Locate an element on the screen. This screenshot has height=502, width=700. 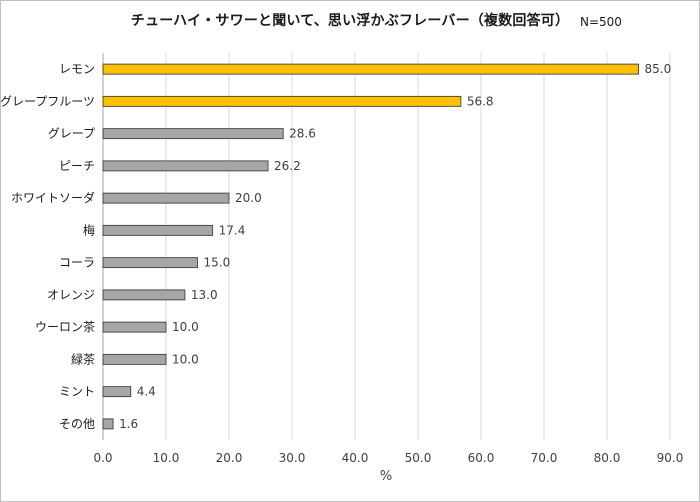
category-label: 緑茶 is located at coordinates (83, 358).